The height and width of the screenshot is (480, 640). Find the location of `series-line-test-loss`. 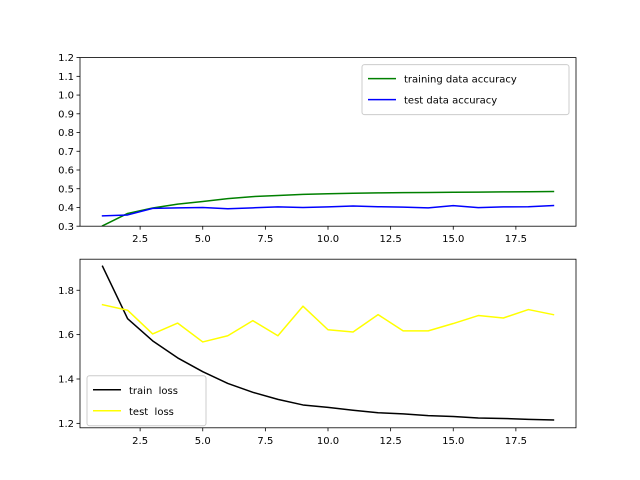

series-line-test-loss is located at coordinates (328, 323).